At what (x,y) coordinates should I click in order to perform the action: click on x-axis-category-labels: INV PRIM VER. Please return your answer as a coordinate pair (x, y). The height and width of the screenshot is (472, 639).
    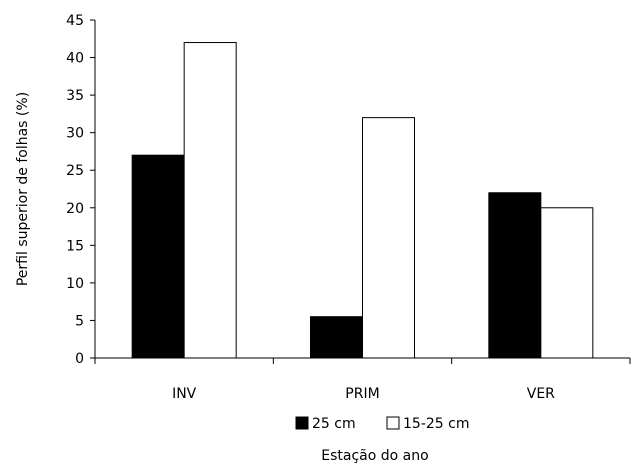
    Looking at the image, I should click on (363, 394).